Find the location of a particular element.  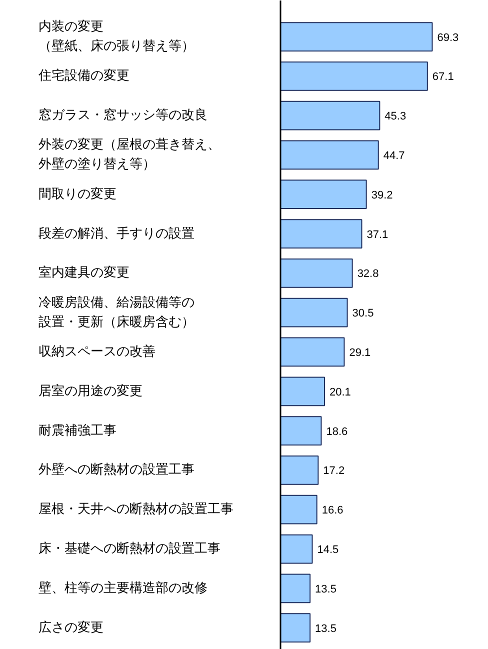

y-tick-label: 広さの変更 is located at coordinates (71, 627).